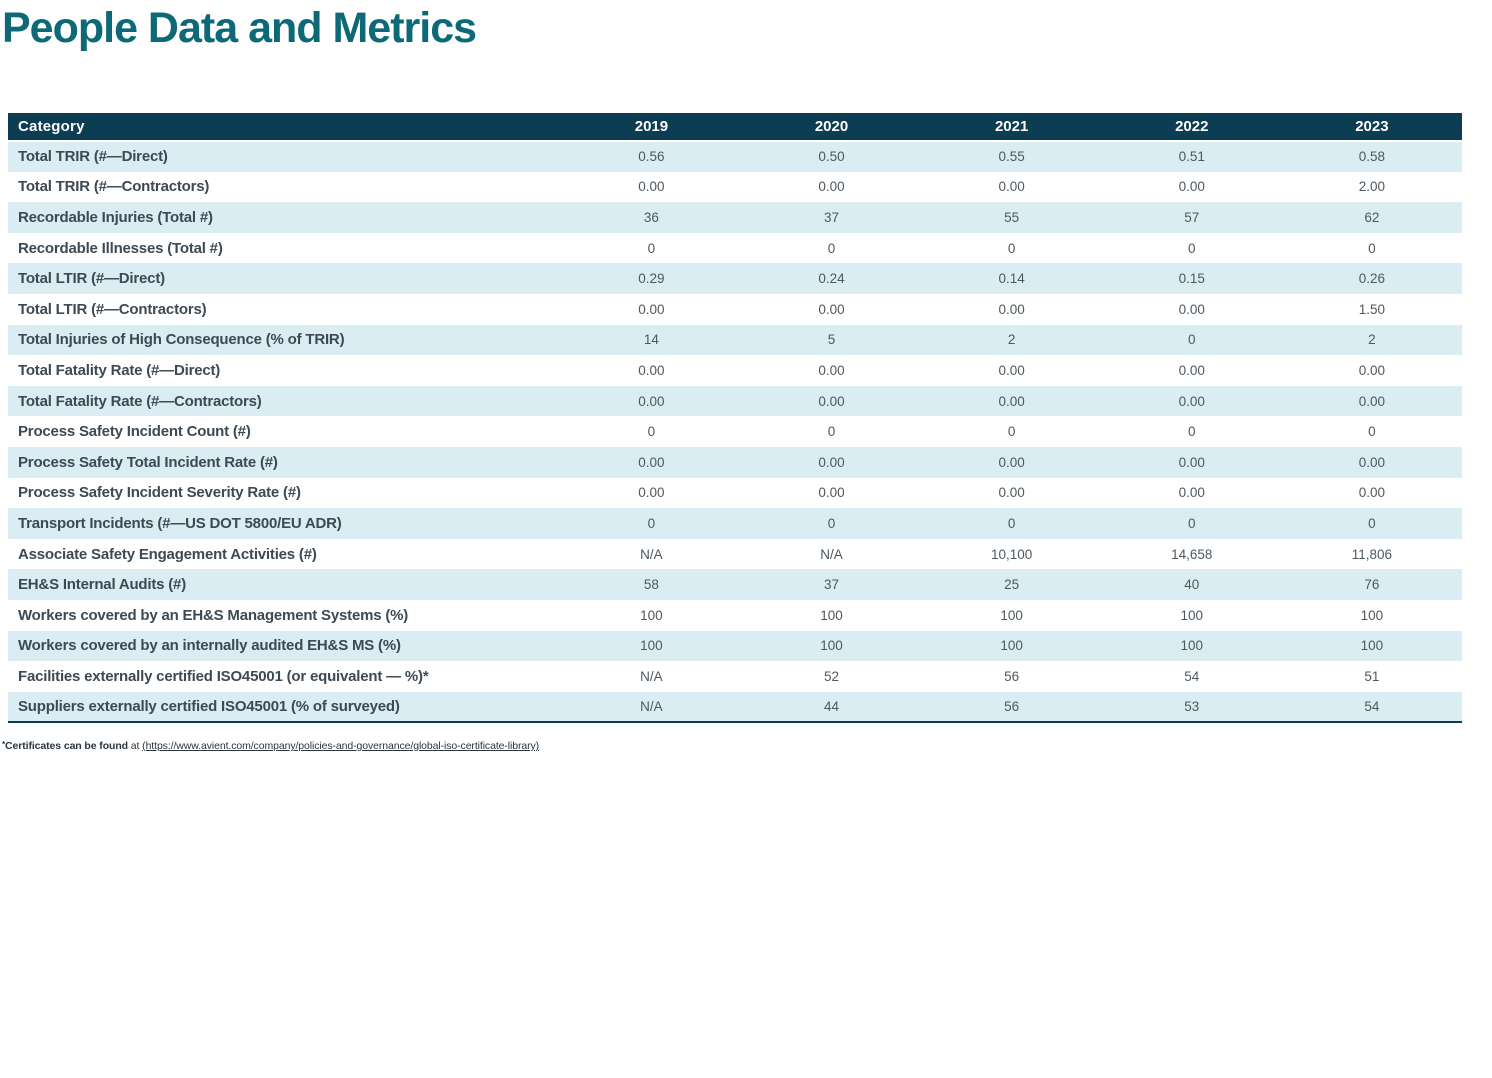 The height and width of the screenshot is (1078, 1492). Describe the element at coordinates (831, 156) in the screenshot. I see `value-cell: 0.50` at that location.